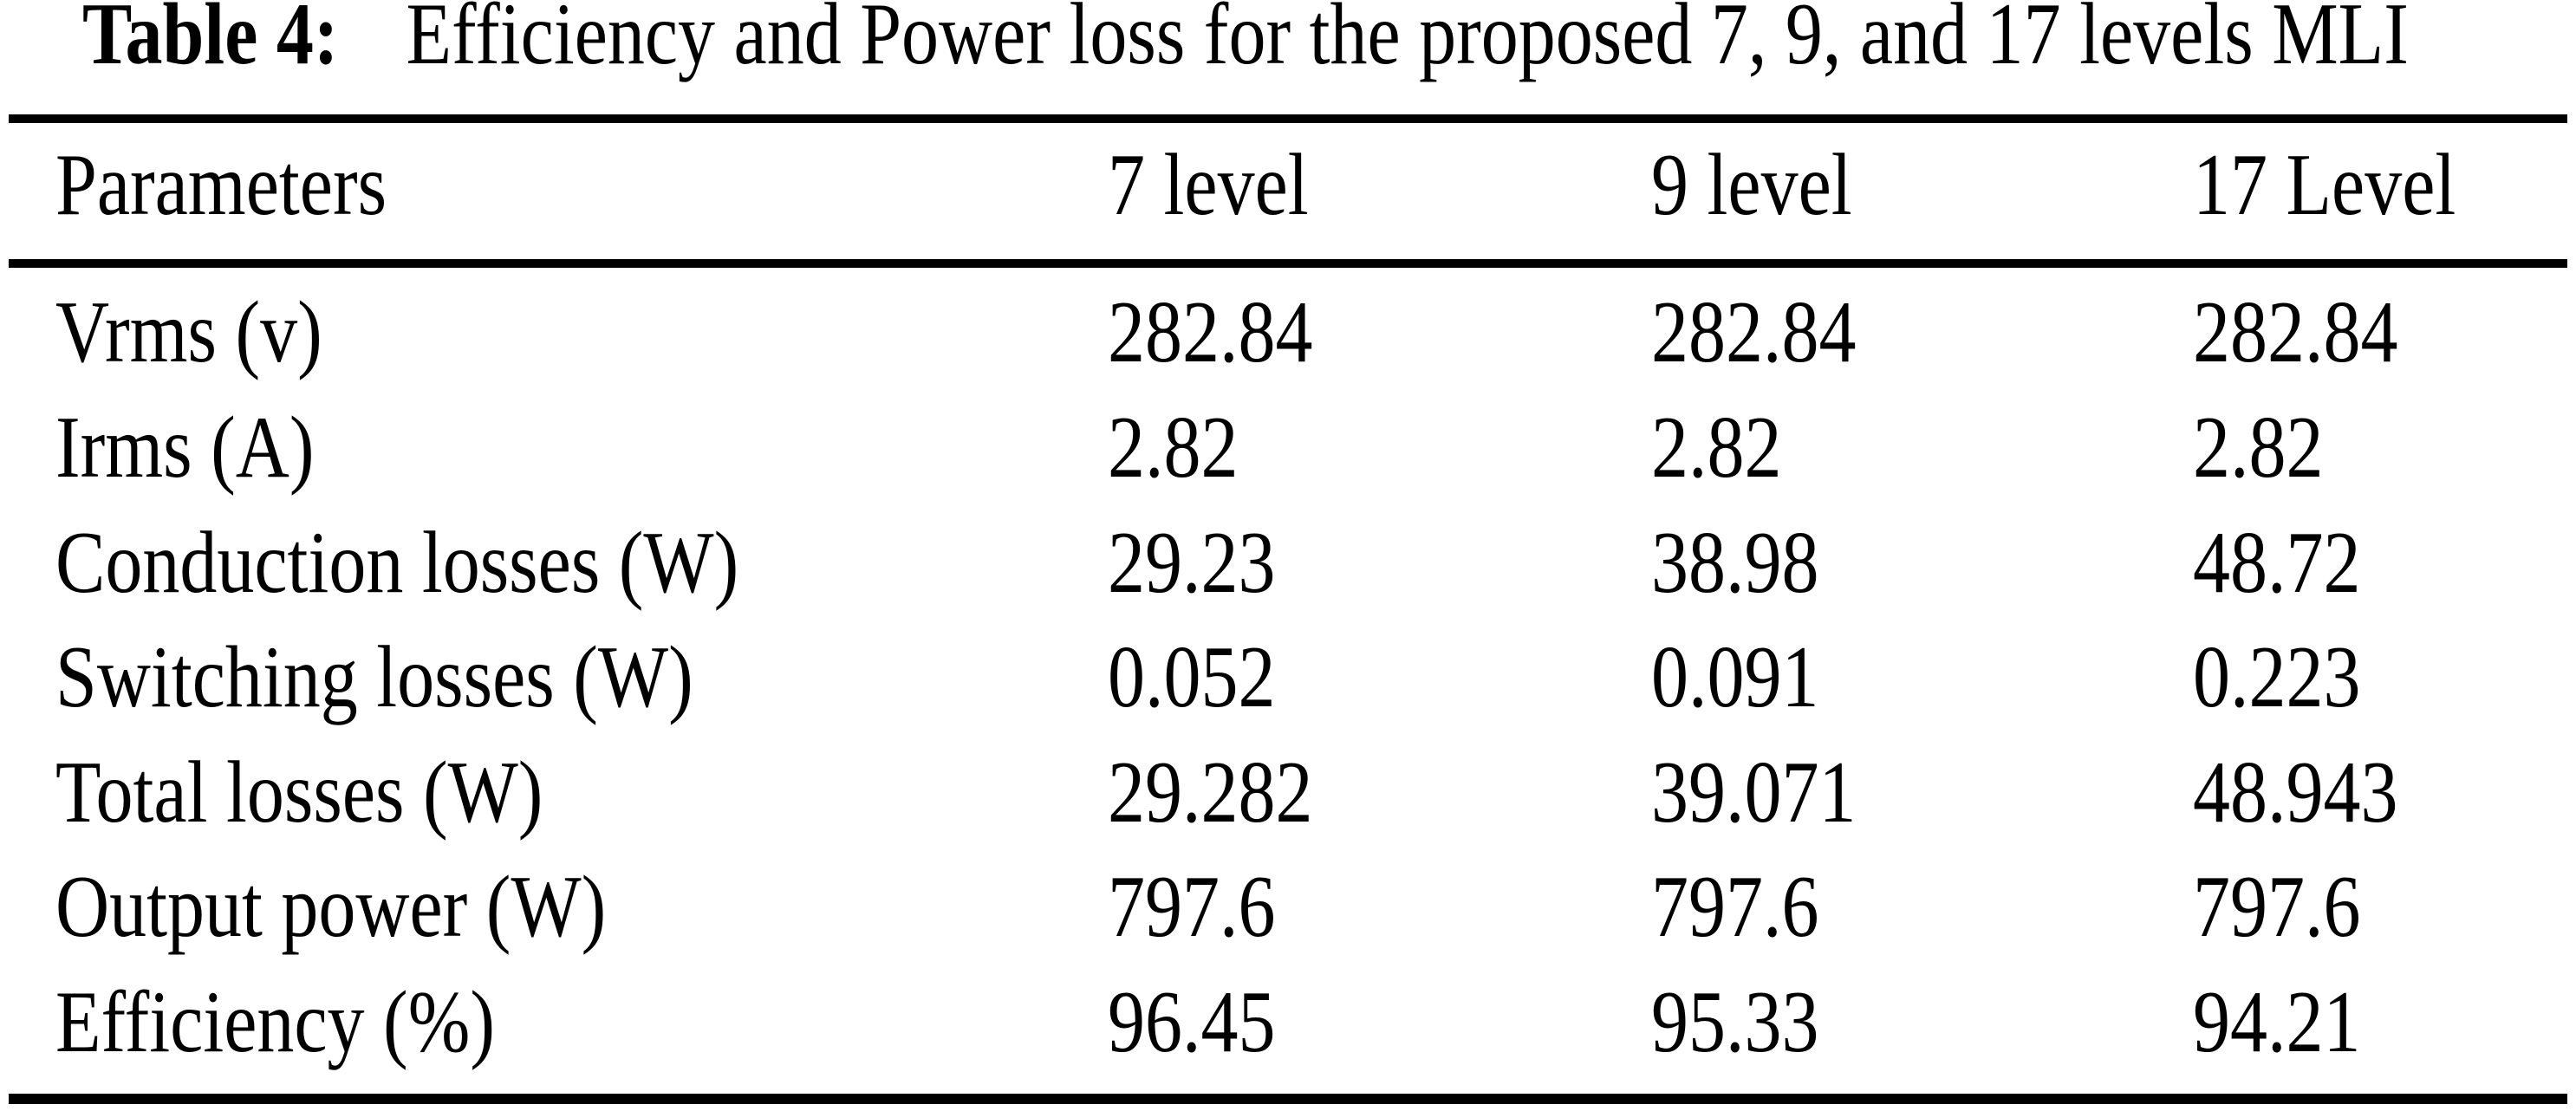 This screenshot has height=1111, width=2576. What do you see at coordinates (1735, 1021) in the screenshot?
I see `cell-value: 95.33` at bounding box center [1735, 1021].